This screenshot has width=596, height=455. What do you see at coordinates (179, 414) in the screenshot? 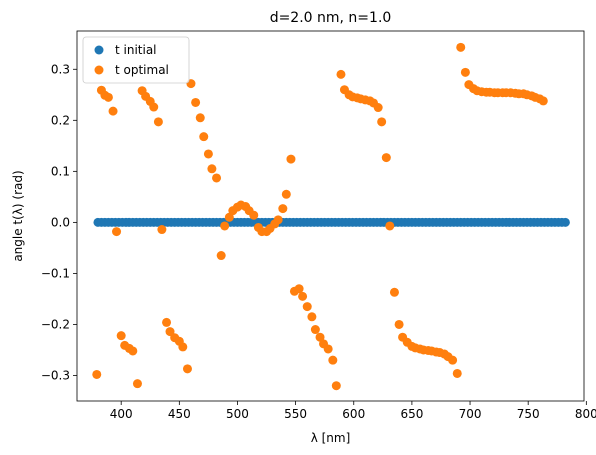
I see `x-tick-label: 450` at bounding box center [179, 414].